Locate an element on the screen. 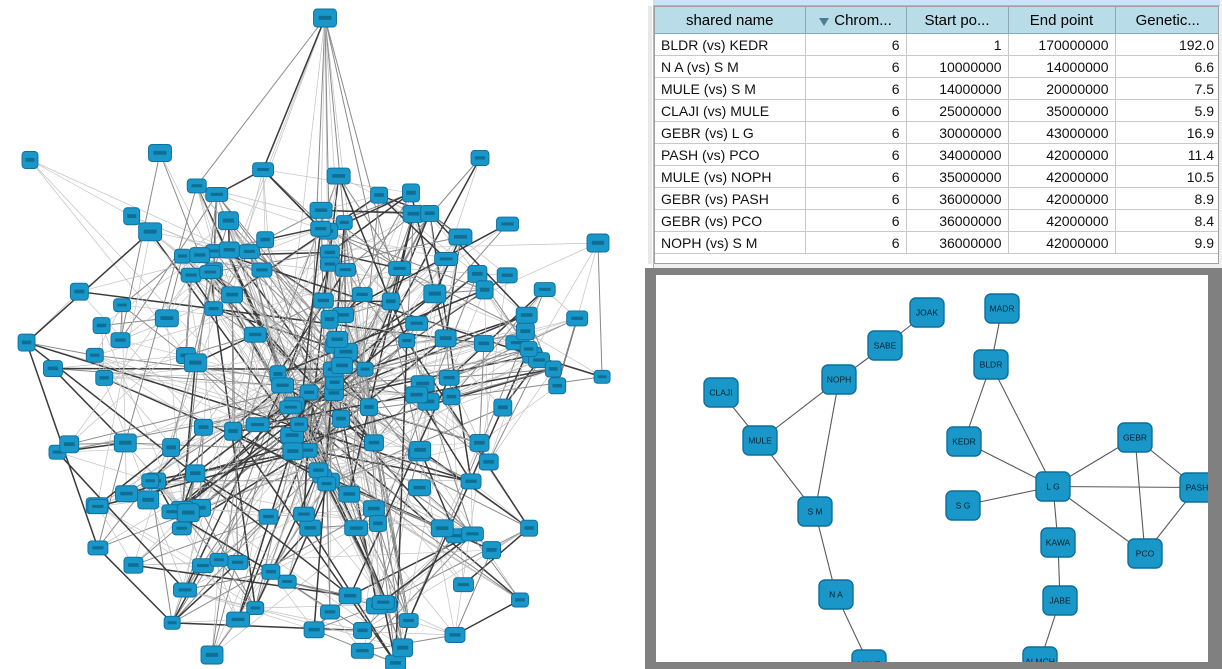  table-row: MULE (vs) NOPH 6 35000000 42000000 10.5 is located at coordinates (936, 176).